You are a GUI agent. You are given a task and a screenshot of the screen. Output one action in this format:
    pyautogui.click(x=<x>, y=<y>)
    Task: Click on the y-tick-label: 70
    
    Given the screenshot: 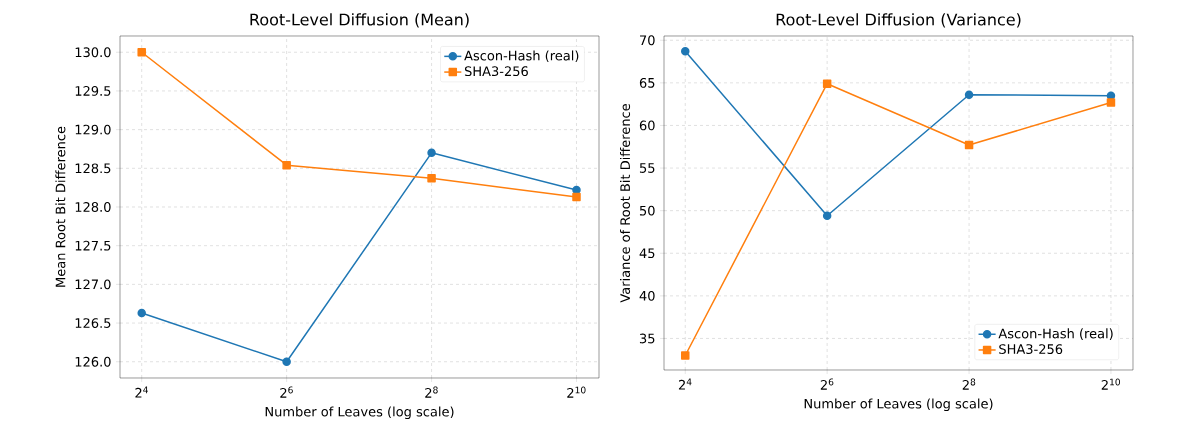 What is the action you would take?
    pyautogui.click(x=647, y=40)
    